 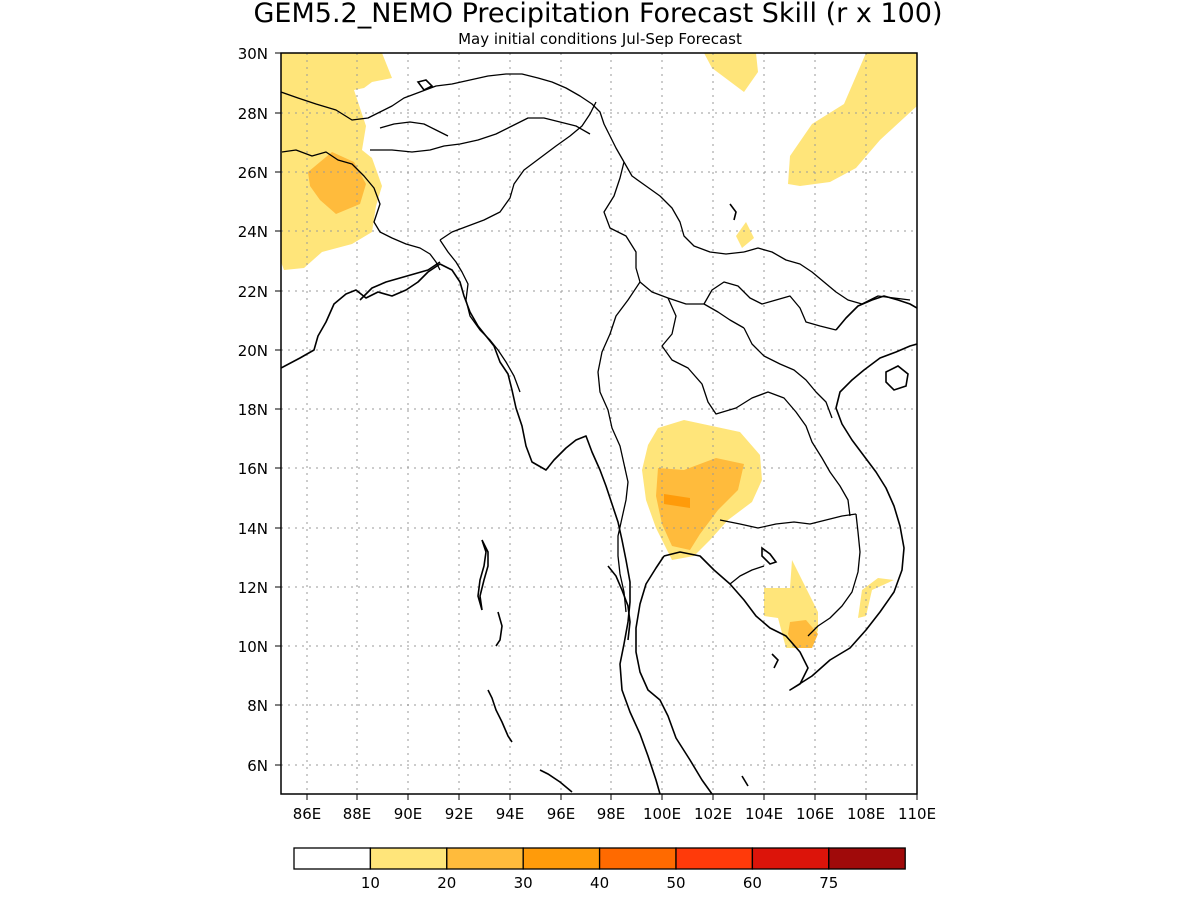 I want to click on lon-tick-label: 108E, so click(x=866, y=814).